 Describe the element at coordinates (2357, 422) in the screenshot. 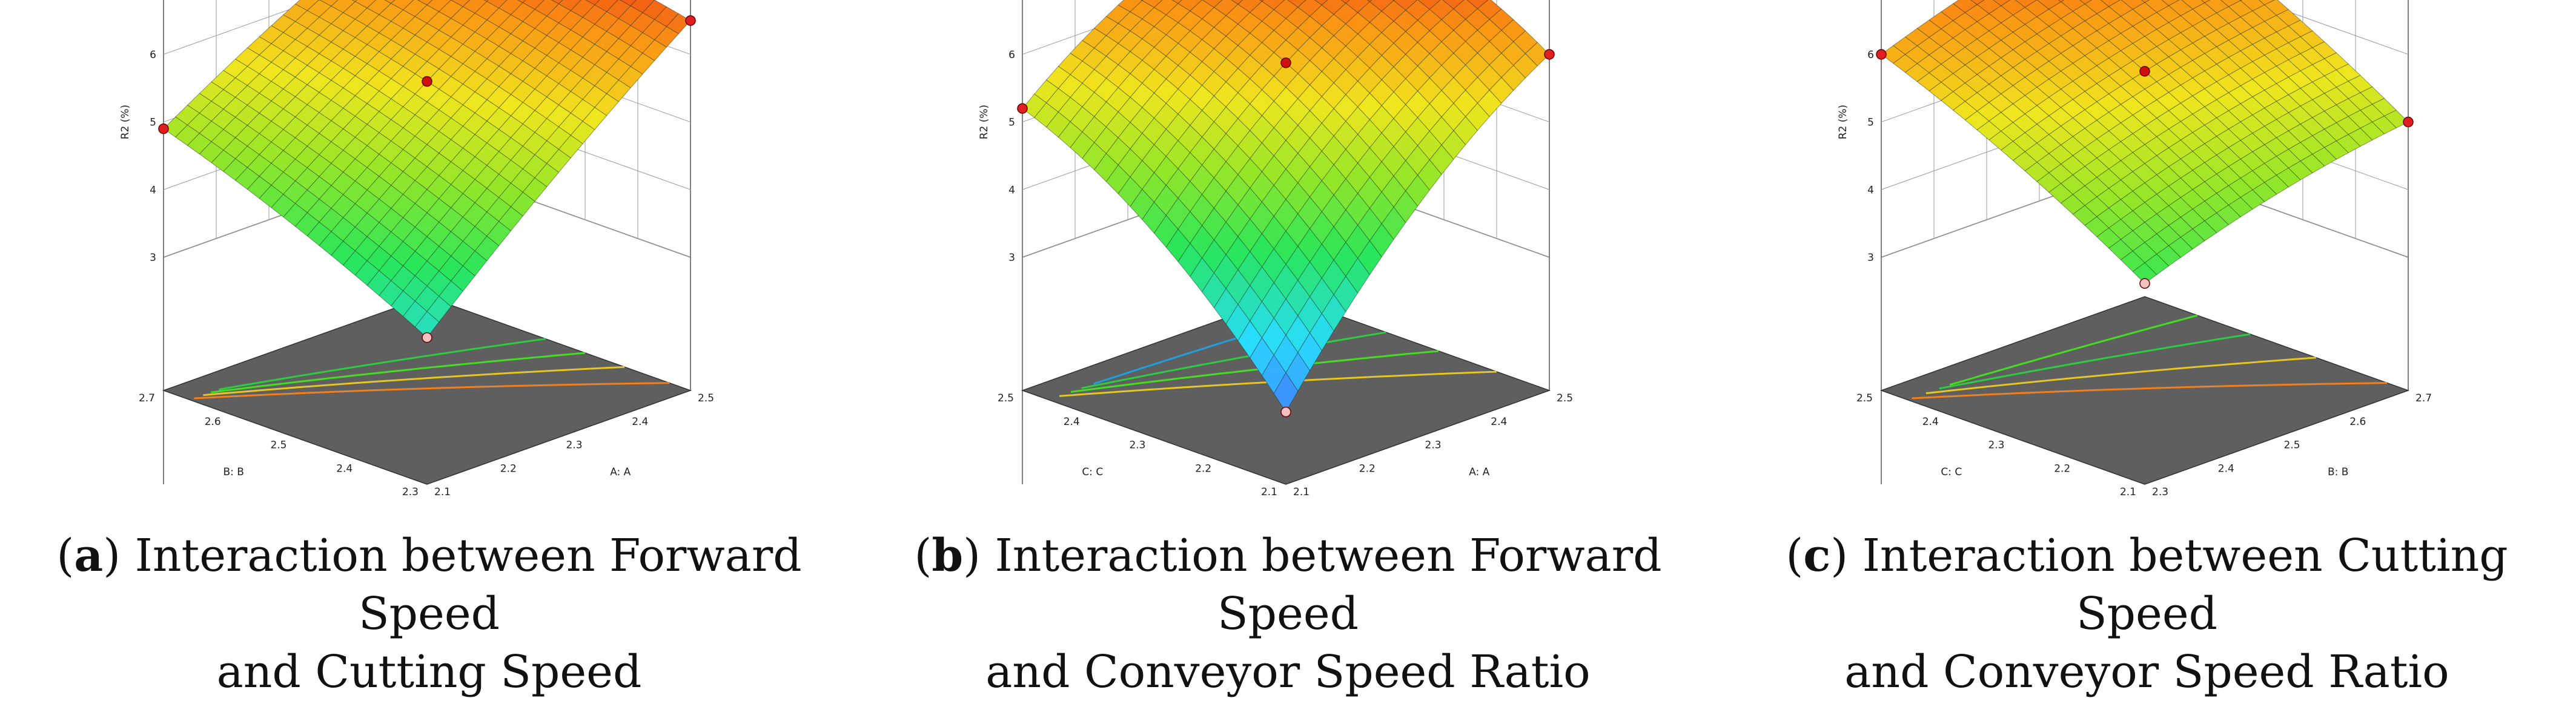

I see `right-axis-tick-label: 2.6` at that location.